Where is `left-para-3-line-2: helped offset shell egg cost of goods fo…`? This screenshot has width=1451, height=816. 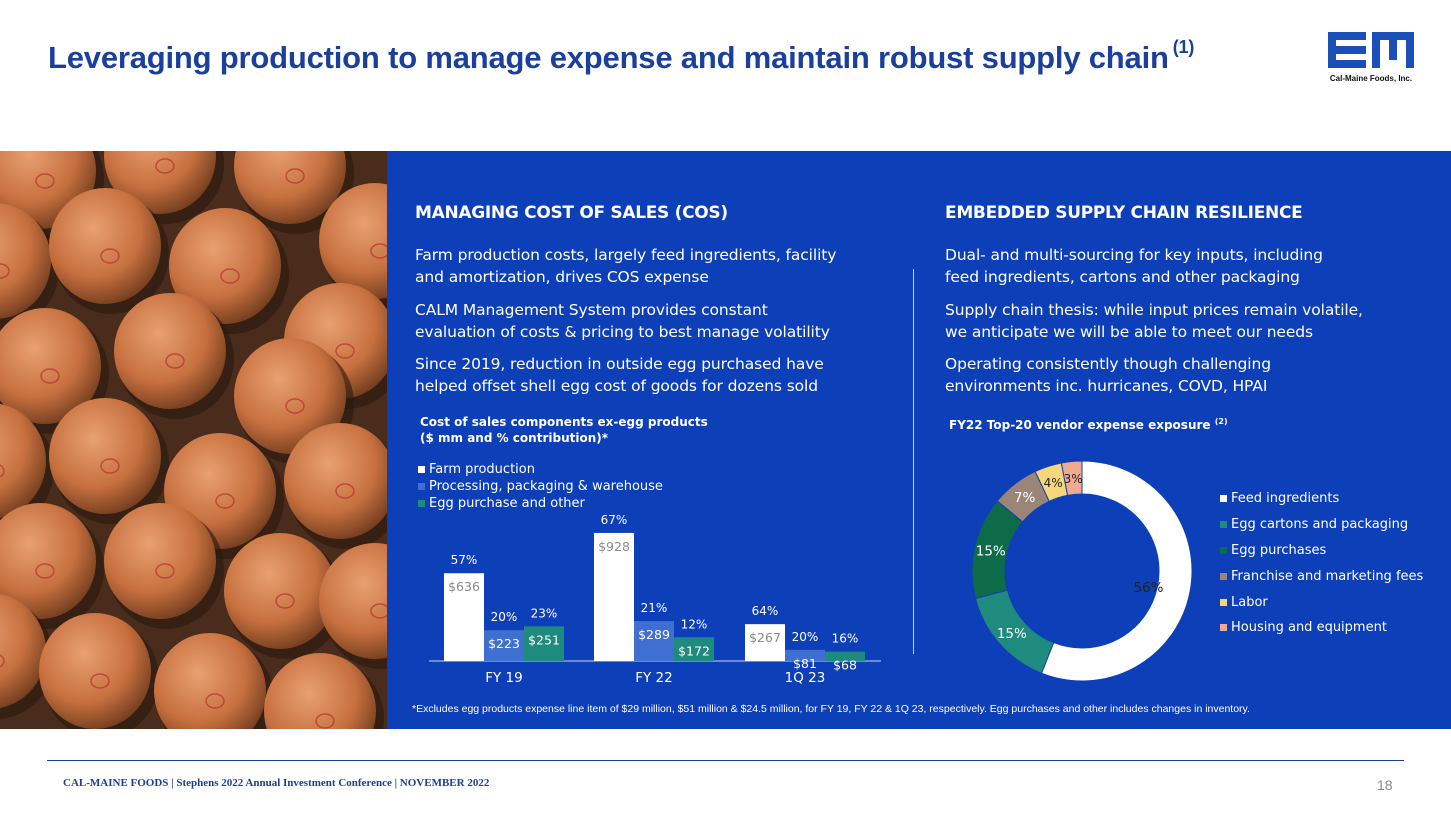
left-para-3-line-2: helped offset shell egg cost of goods fo… is located at coordinates (616, 385).